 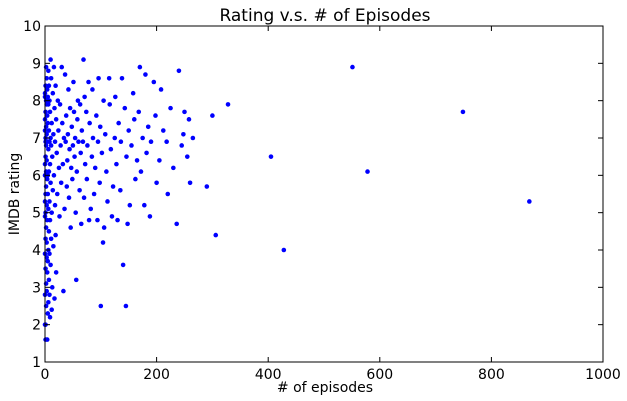 What do you see at coordinates (36, 102) in the screenshot?
I see `y-tick-label: 8` at bounding box center [36, 102].